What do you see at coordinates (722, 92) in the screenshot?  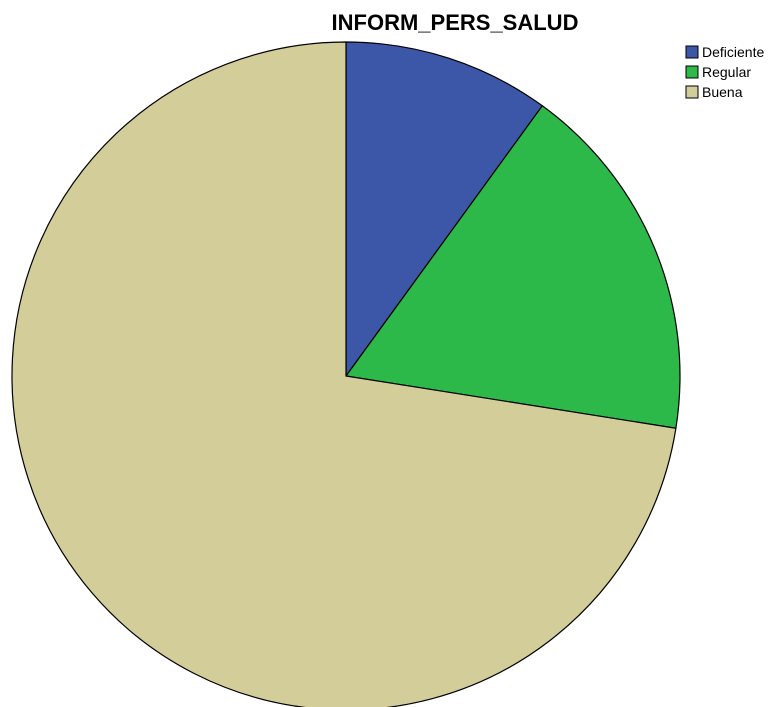 I see `legend-label-buena: Buena` at bounding box center [722, 92].